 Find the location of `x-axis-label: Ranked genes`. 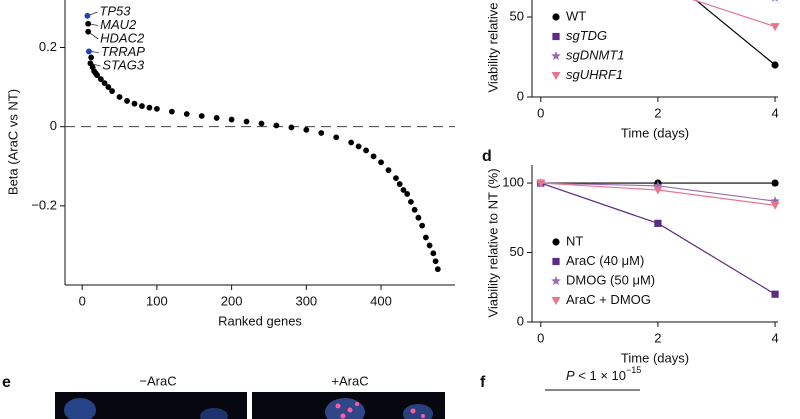

x-axis-label: Ranked genes is located at coordinates (260, 320).